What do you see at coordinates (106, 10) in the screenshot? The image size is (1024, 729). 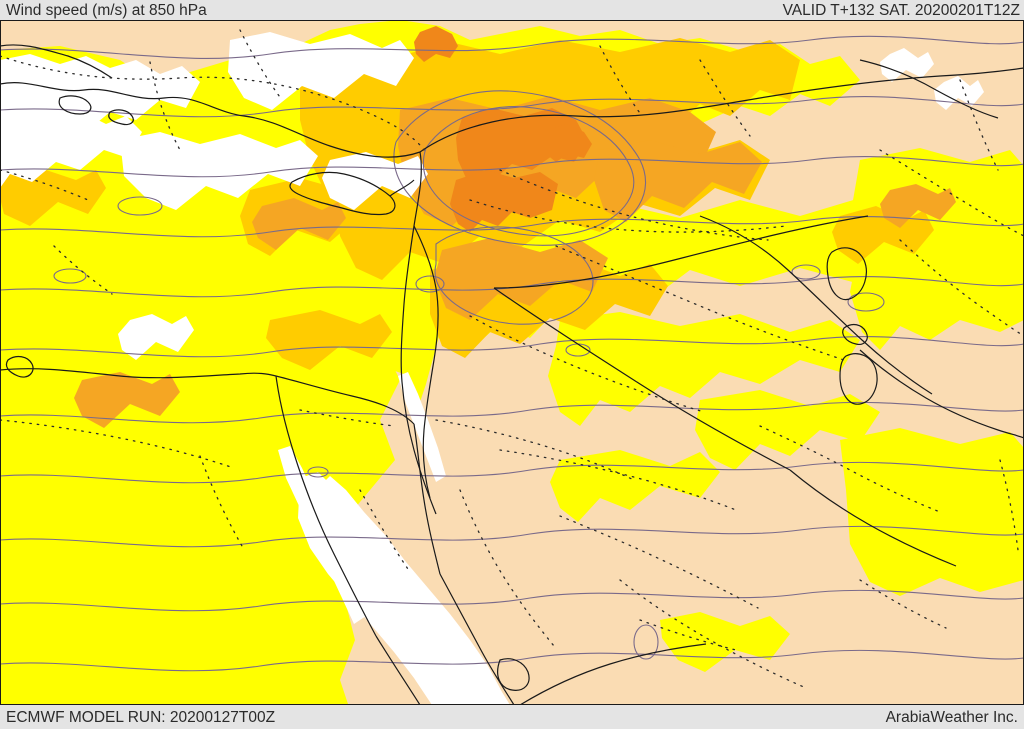 I see `page-title: Wind speed (m/s) at 850 hPa` at bounding box center [106, 10].